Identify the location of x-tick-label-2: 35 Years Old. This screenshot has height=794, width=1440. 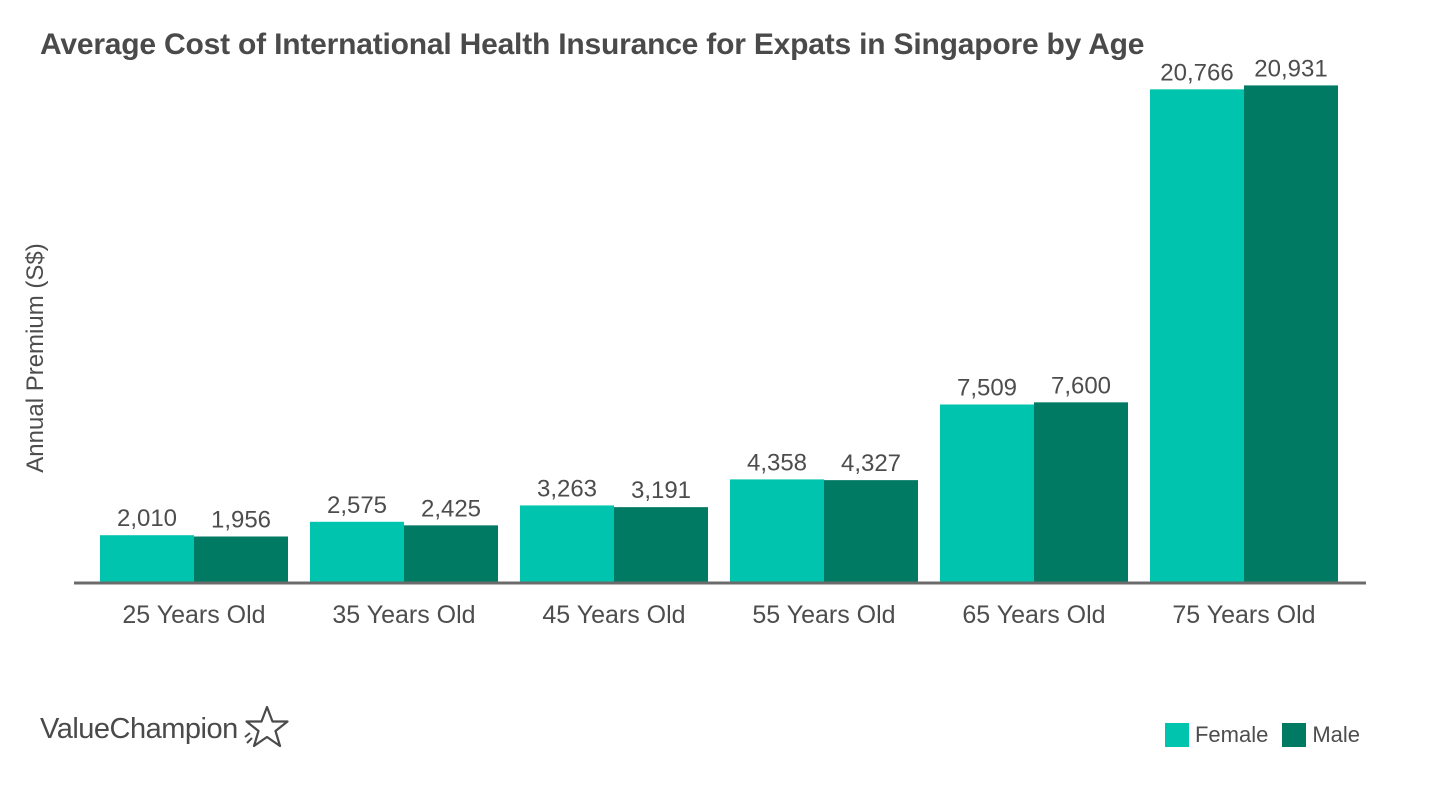
(403, 615).